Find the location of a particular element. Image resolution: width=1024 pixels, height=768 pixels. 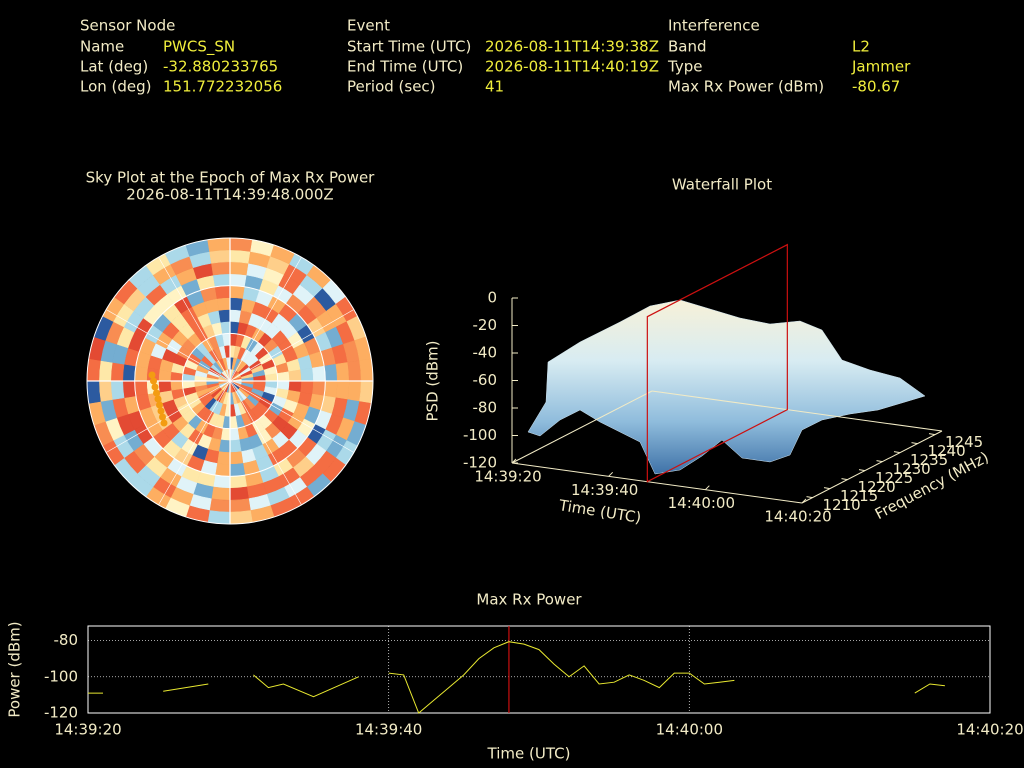

chart-title: Sky Plot at the Epoch of Max Rx Power is located at coordinates (231, 178).